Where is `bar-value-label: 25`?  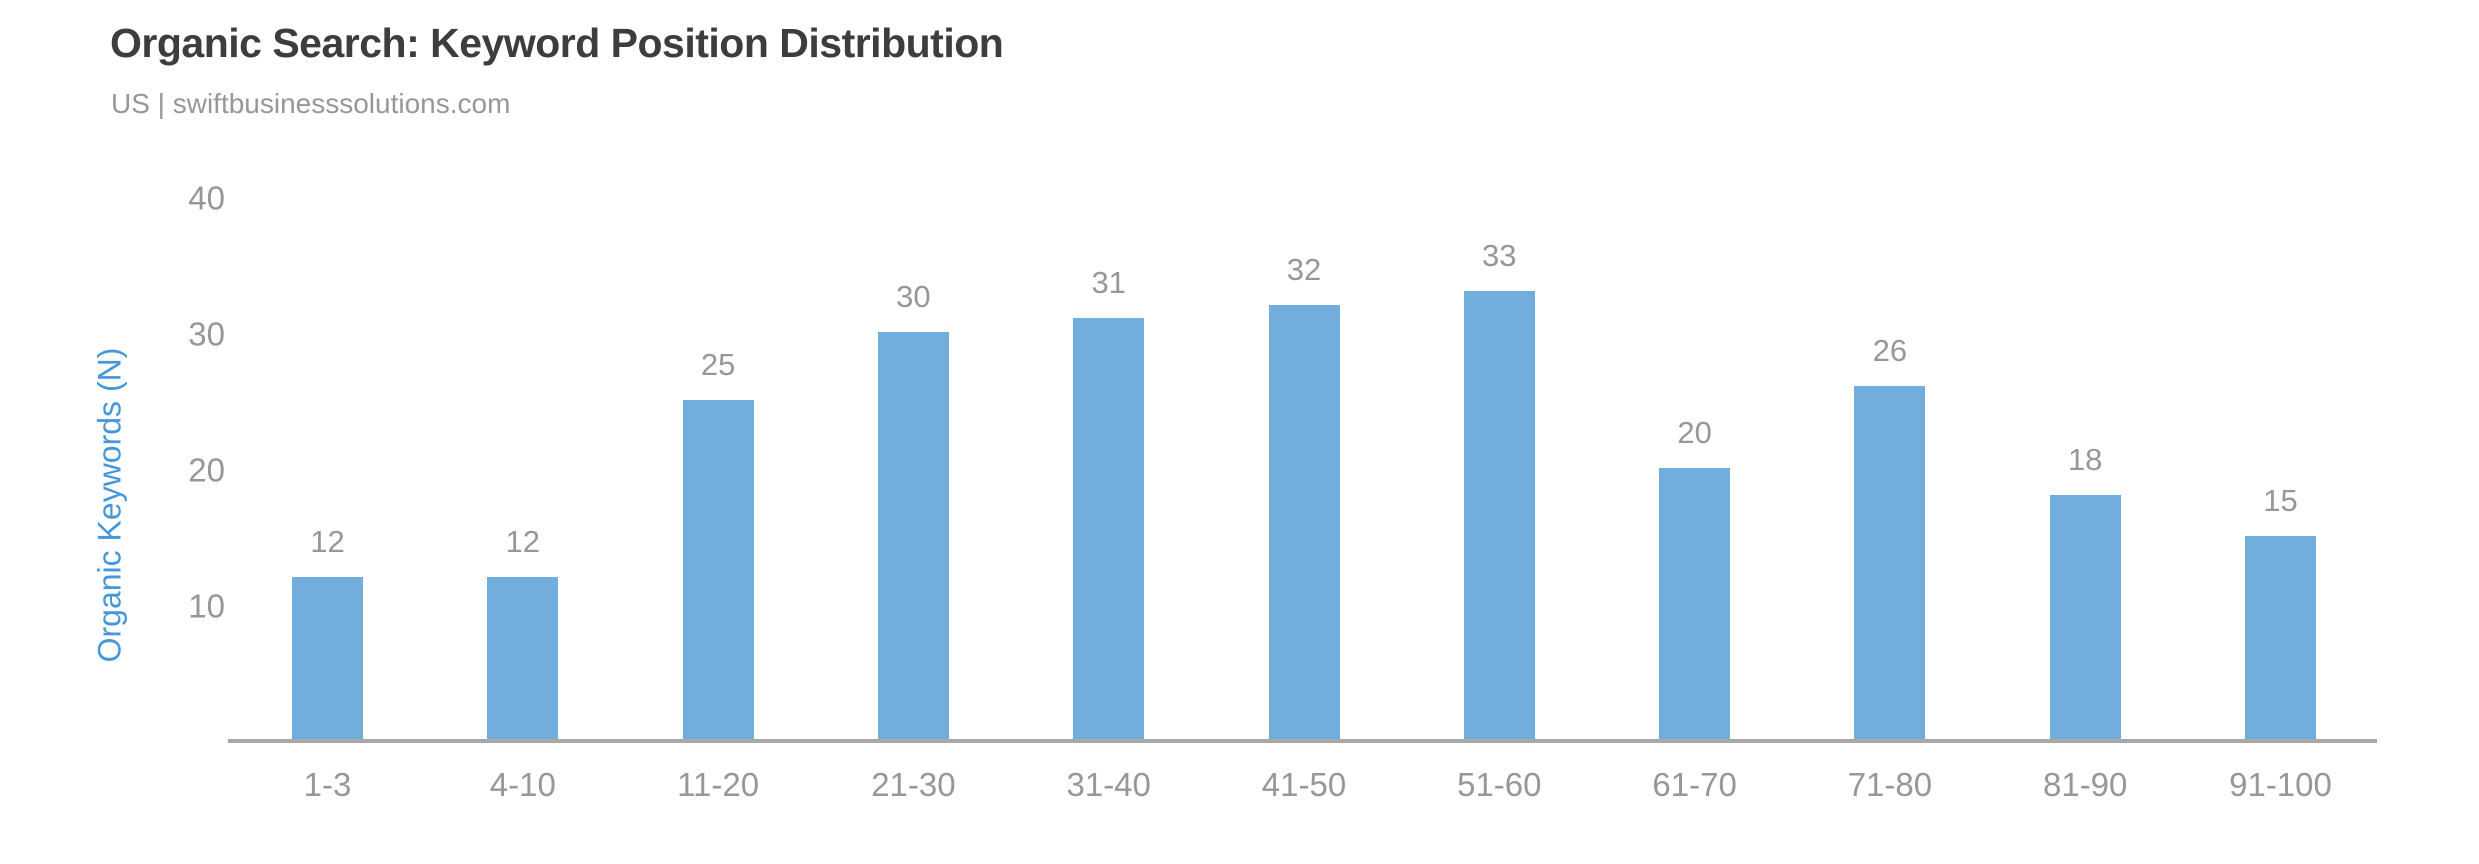
bar-value-label: 25 is located at coordinates (718, 364).